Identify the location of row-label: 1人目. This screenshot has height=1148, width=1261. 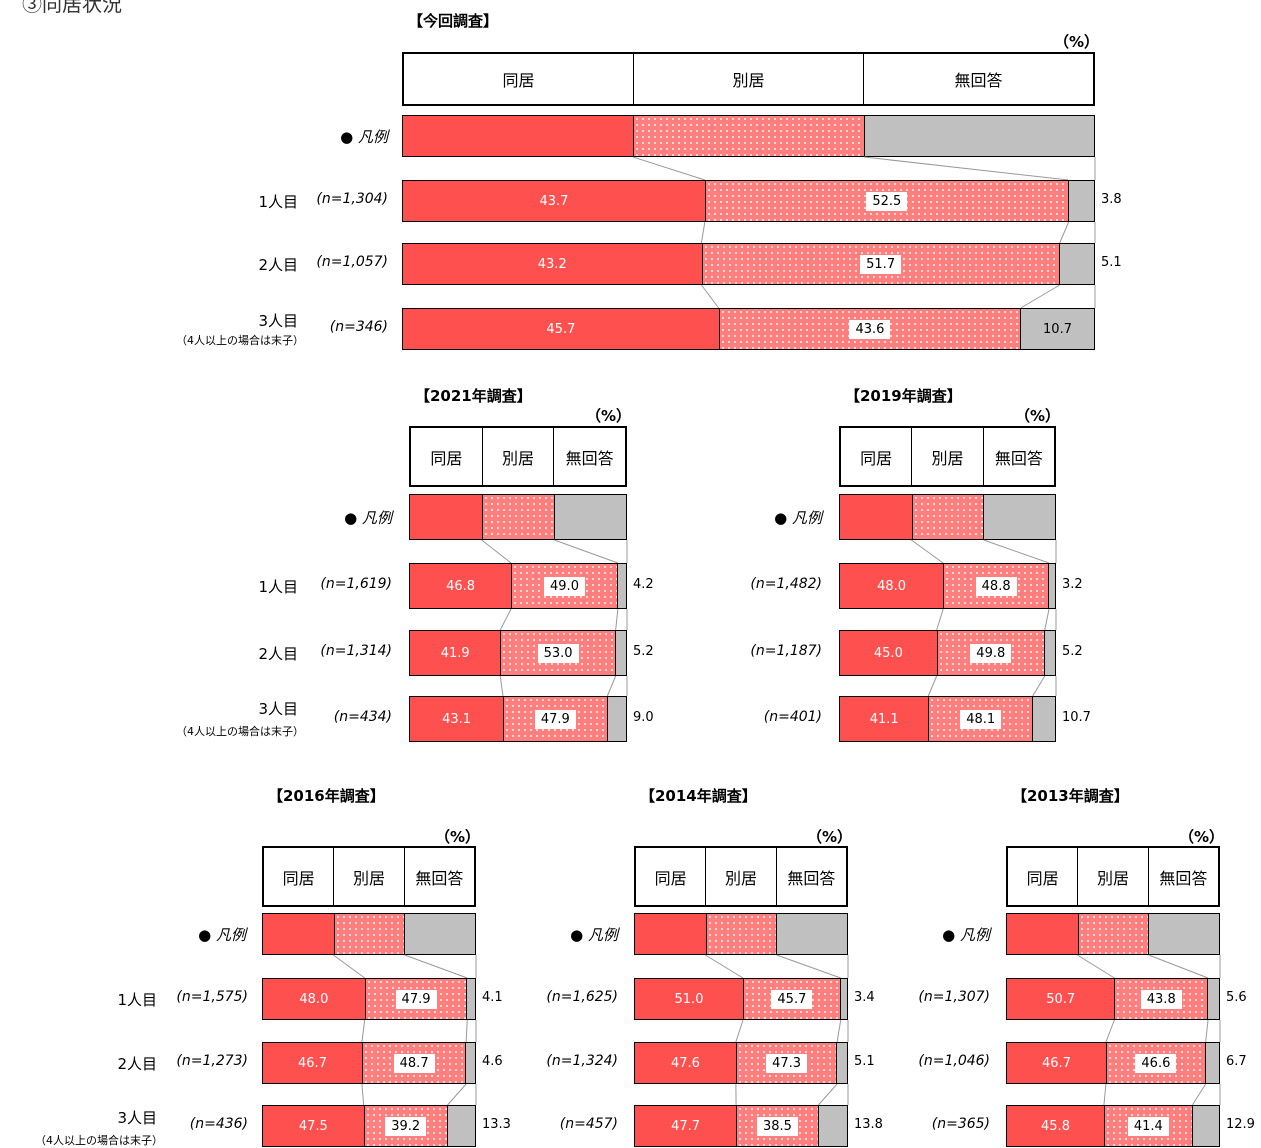
(258, 586).